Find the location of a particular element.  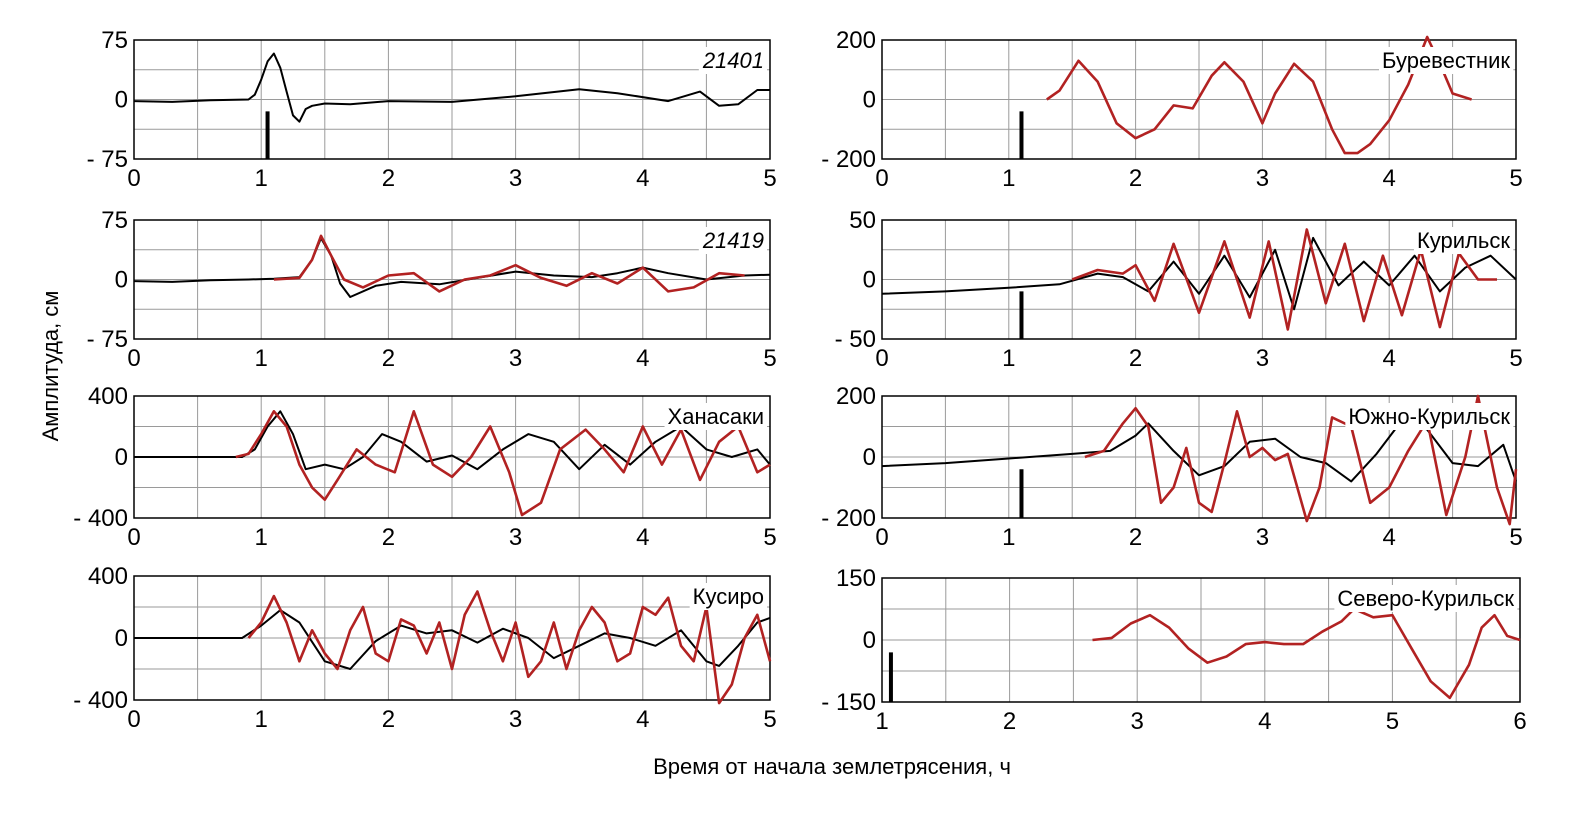

y-tick-label: - 50 is located at coordinates (855, 339).